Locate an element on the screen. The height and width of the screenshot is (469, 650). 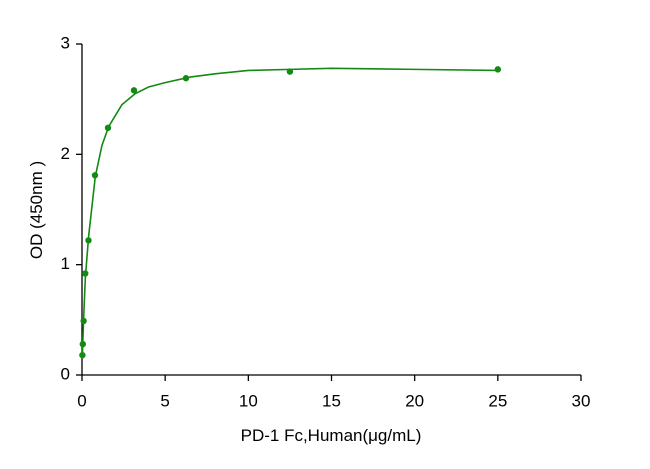
y-tick-label: 1 is located at coordinates (65, 263).